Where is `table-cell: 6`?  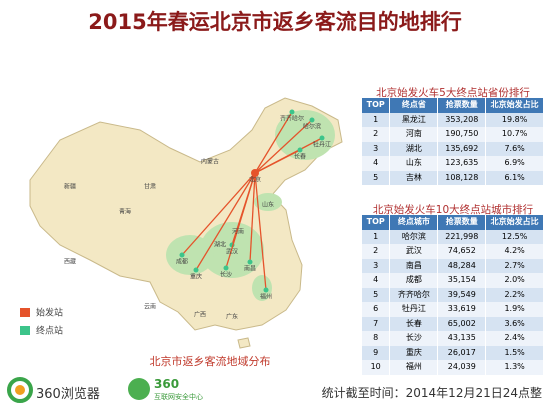
table-cell: 6 is located at coordinates (376, 309).